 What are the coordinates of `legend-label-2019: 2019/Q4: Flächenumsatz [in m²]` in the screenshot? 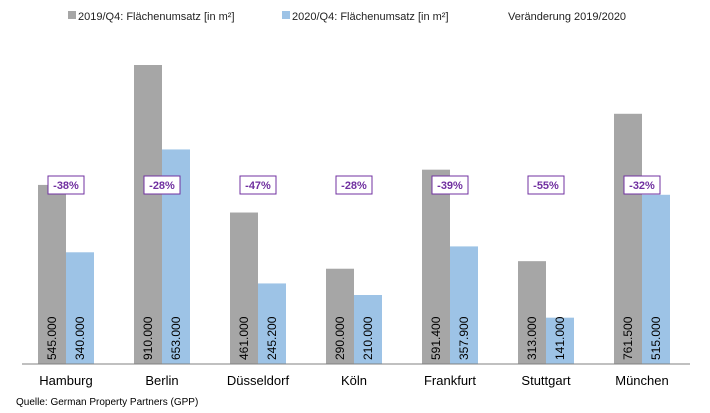 It's located at (156, 17).